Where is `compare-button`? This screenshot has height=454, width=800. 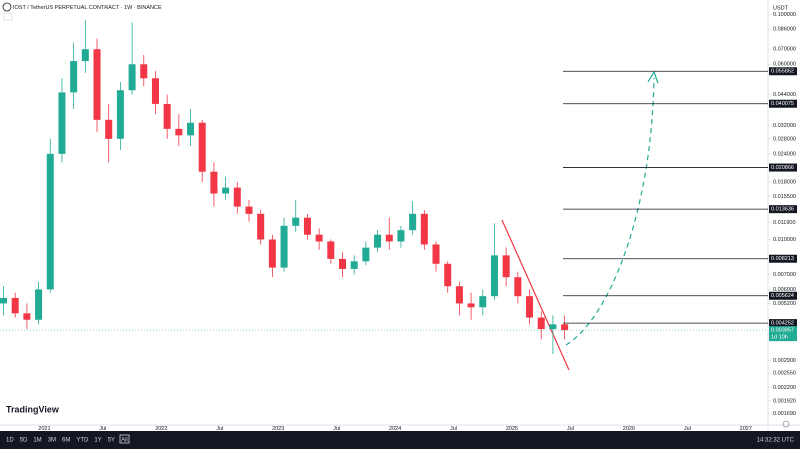
compare-button is located at coordinates (124, 439).